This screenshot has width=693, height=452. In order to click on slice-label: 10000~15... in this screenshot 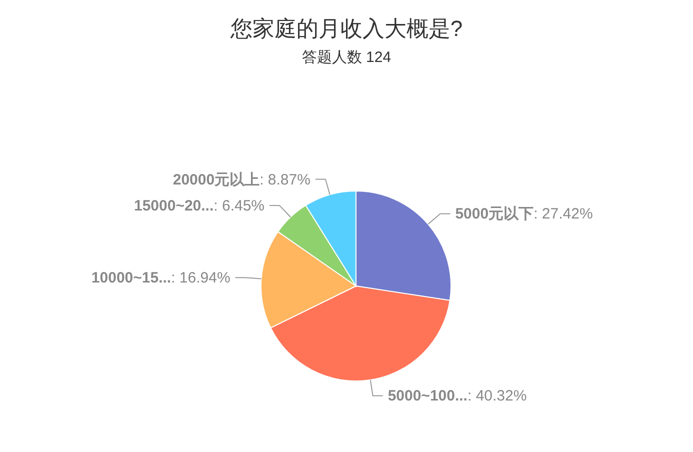, I will do `click(131, 278)`.